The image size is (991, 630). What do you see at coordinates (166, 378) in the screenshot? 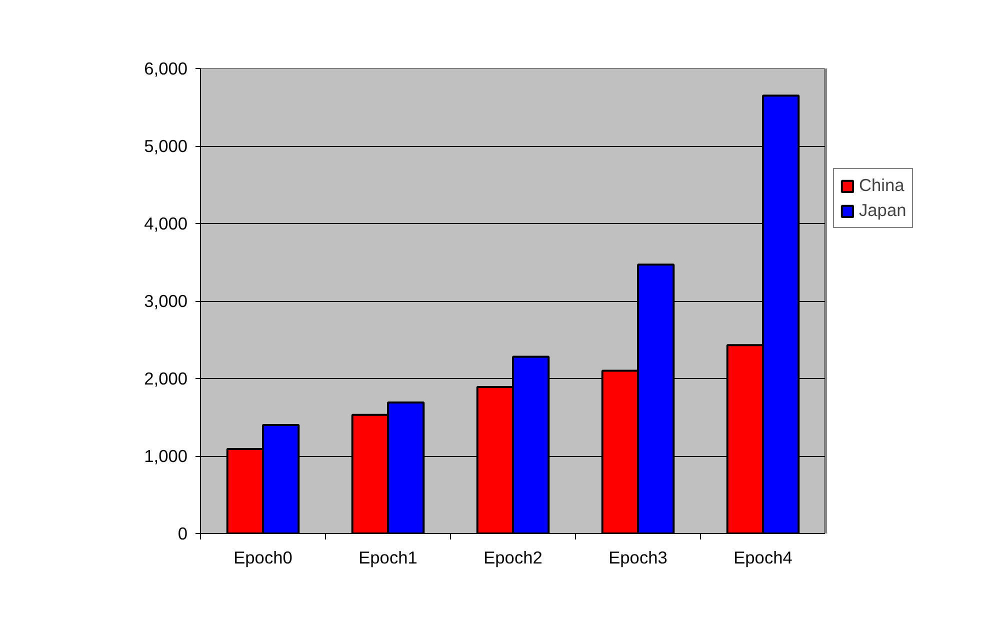
I see `y-tick-label: 2,000` at bounding box center [166, 378].